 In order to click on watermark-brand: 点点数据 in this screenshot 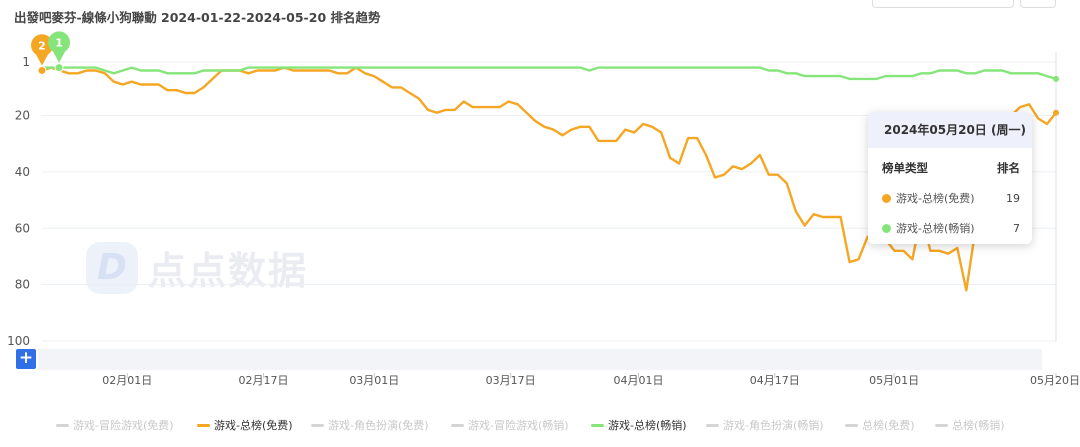, I will do `click(228, 271)`.